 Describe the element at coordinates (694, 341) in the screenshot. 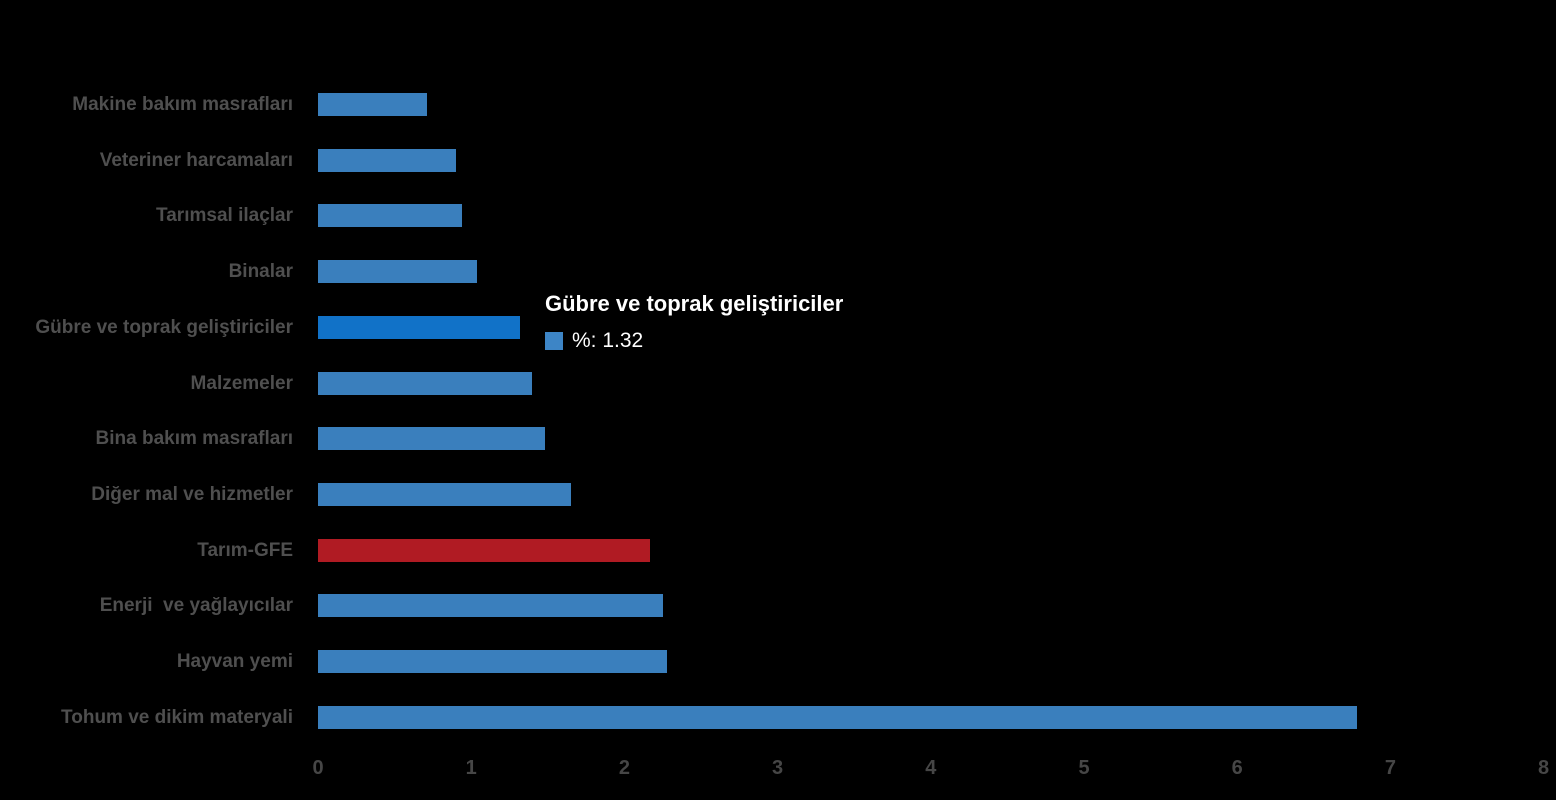

I see `tooltip-value-row: %: 1.32` at that location.